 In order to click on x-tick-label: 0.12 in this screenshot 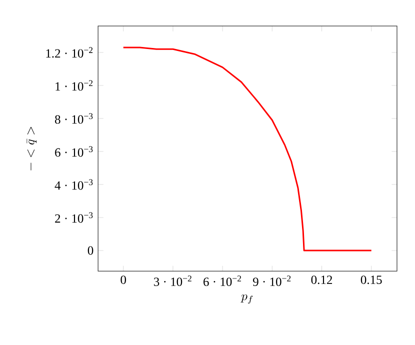, I will do `click(321, 279)`.